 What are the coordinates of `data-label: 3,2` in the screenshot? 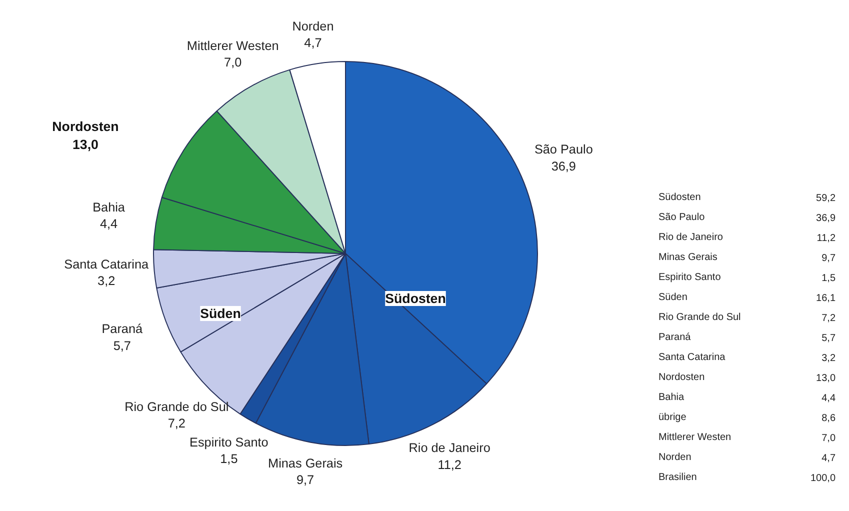 It's located at (107, 281).